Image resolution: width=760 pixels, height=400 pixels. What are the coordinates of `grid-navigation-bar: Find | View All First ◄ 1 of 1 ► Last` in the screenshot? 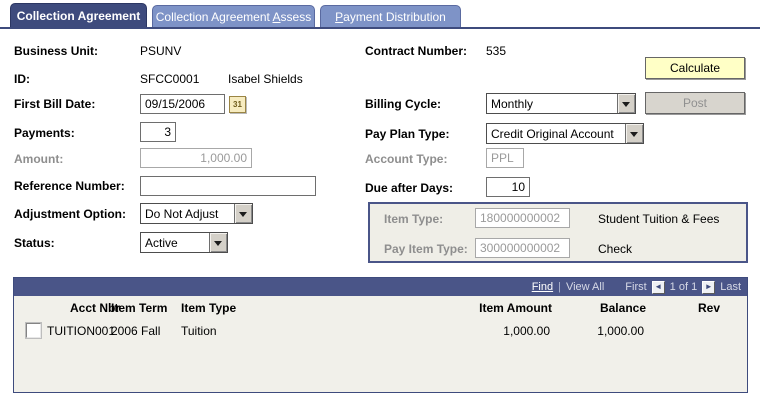 It's located at (380, 287).